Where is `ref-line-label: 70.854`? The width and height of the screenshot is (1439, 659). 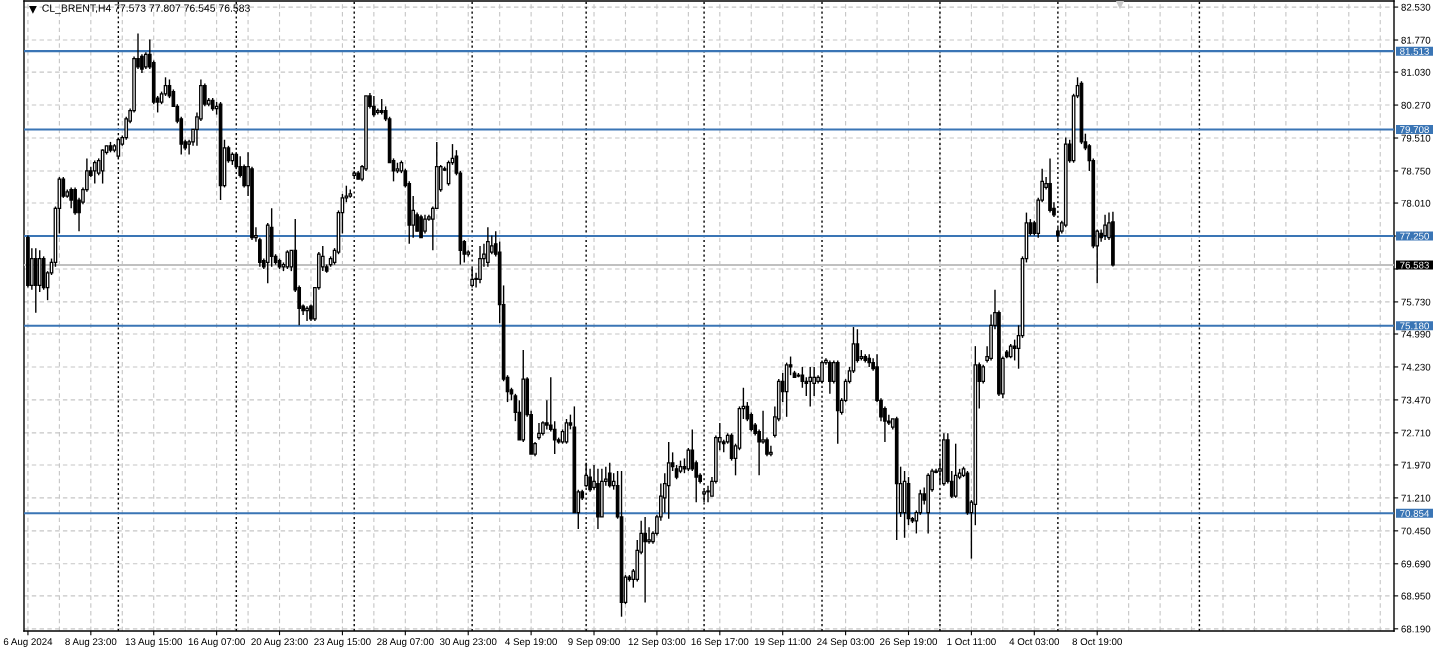
ref-line-label: 70.854 is located at coordinates (1415, 513).